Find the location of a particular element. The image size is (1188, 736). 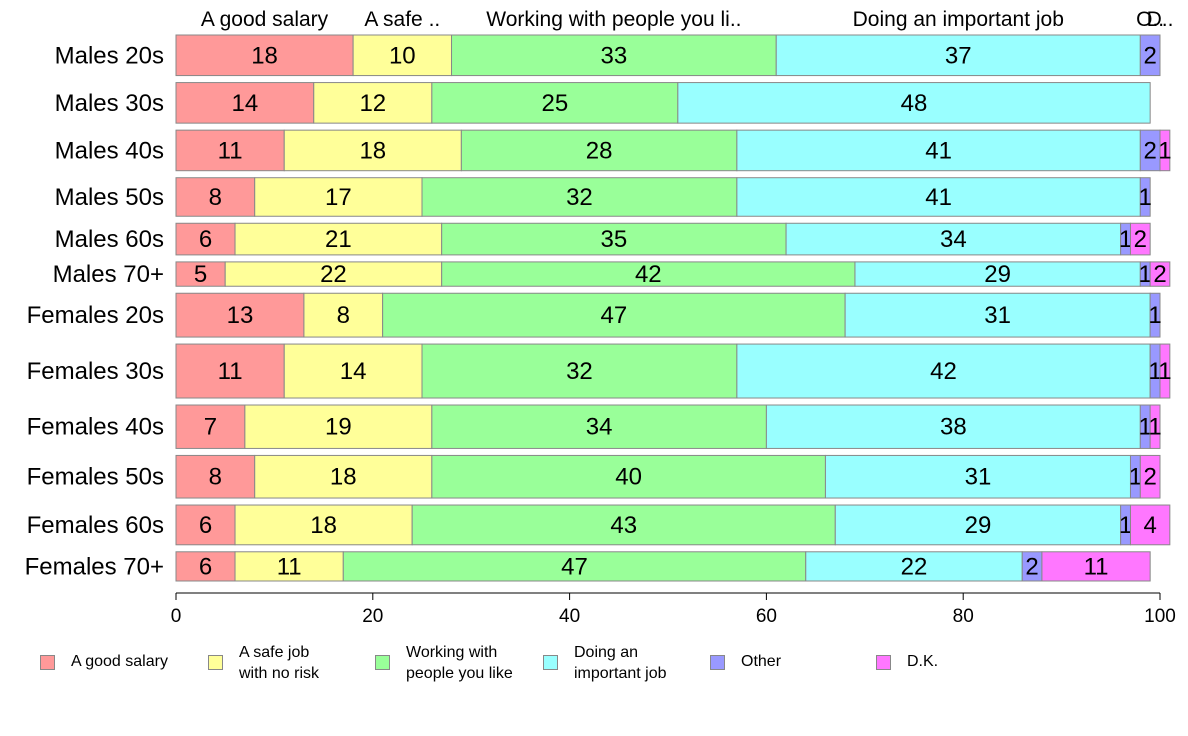

chart-row: Females 60s 6 18 43 29 1 4 is located at coordinates (599, 525).